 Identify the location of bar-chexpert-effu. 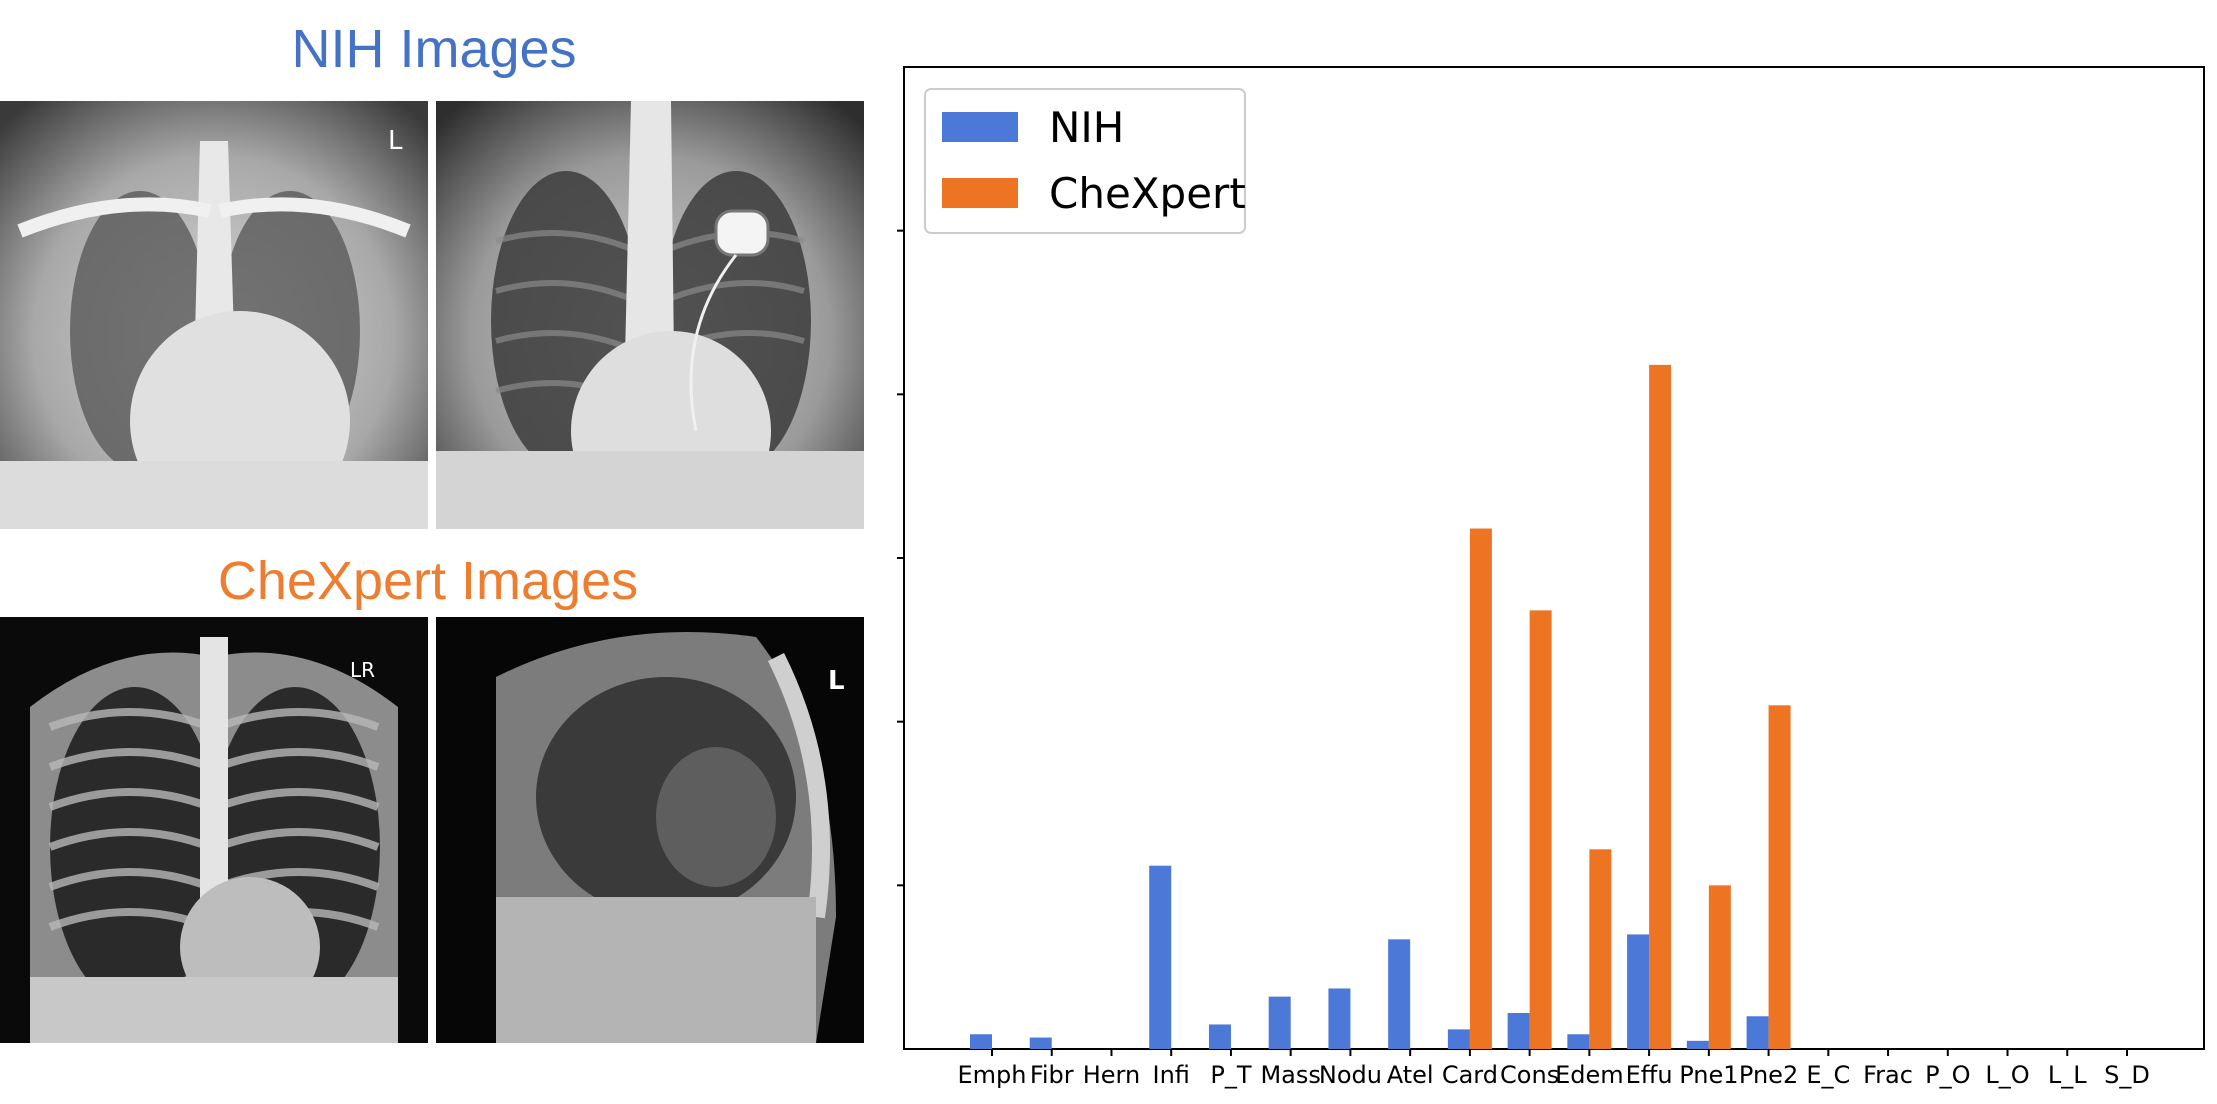
(1660, 707).